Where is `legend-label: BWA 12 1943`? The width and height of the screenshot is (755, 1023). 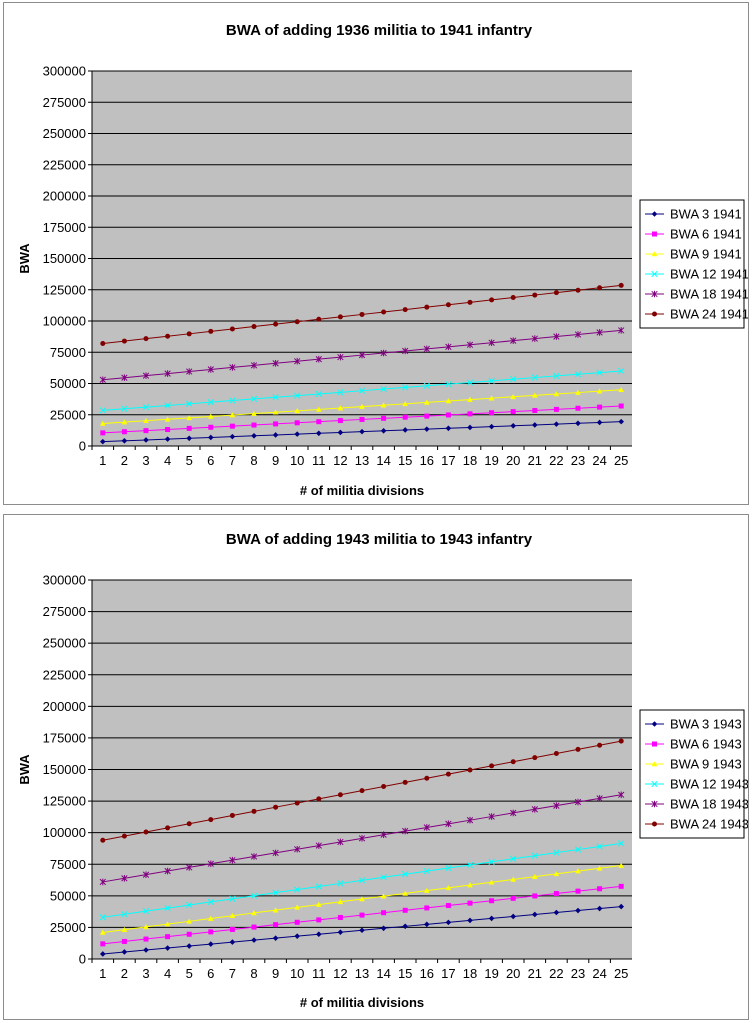
legend-label: BWA 12 1943 is located at coordinates (709, 784).